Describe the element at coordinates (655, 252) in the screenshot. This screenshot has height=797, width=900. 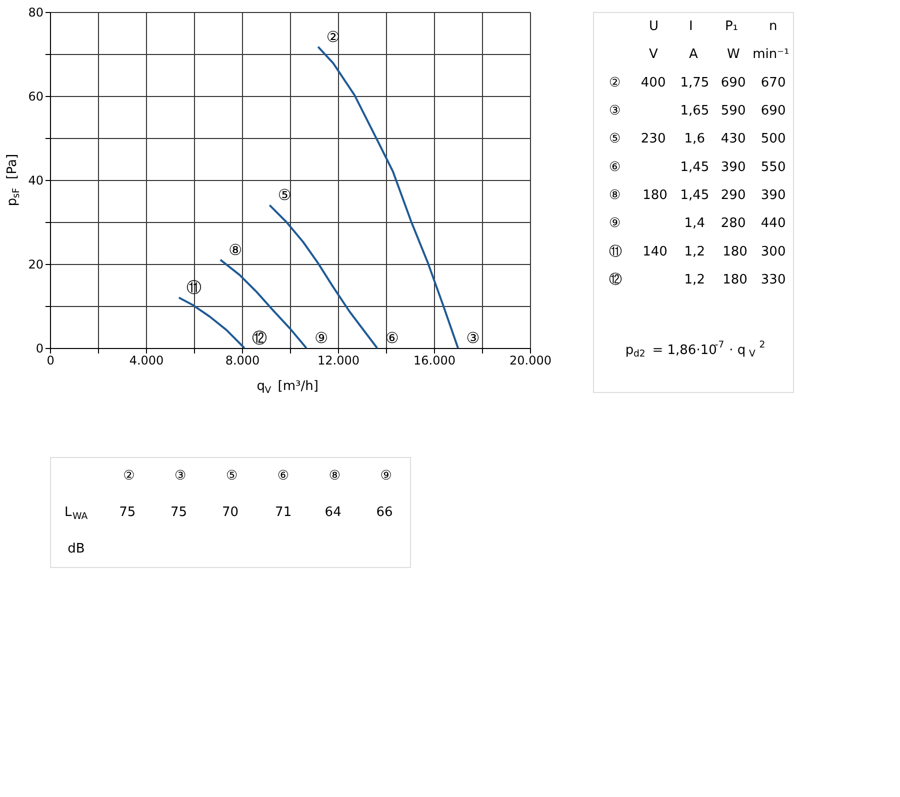
I see `text: 140` at that location.